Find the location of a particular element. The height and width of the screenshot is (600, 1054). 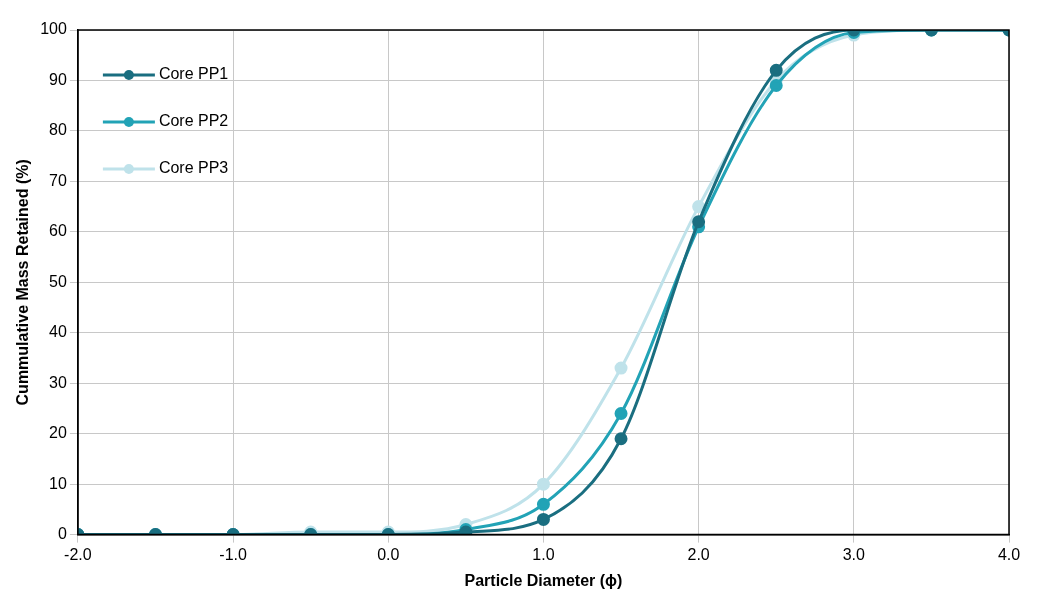

x-tick-label: 4.0 is located at coordinates (1009, 554).